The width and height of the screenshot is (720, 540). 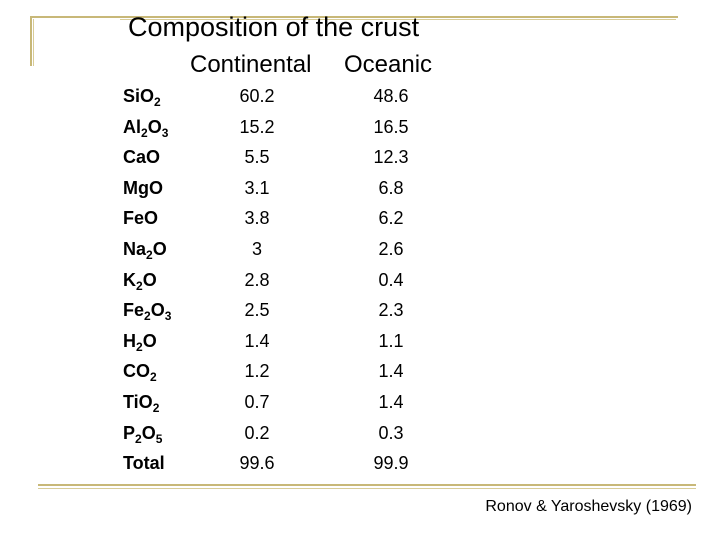 What do you see at coordinates (143, 434) in the screenshot?
I see `compound-name: P2O5` at bounding box center [143, 434].